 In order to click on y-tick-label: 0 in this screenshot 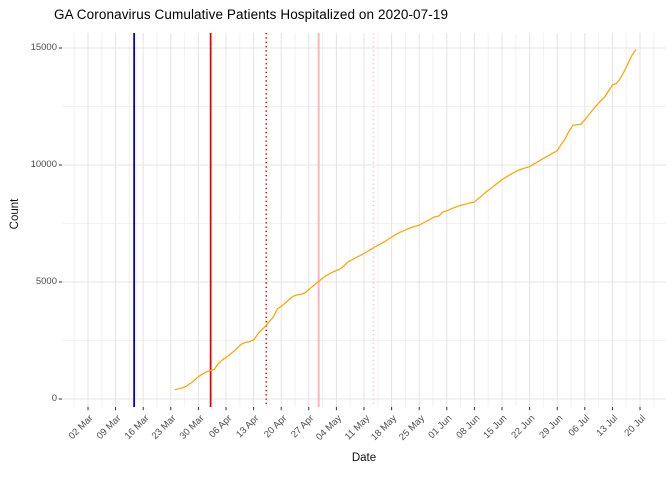, I will do `click(54, 398)`.